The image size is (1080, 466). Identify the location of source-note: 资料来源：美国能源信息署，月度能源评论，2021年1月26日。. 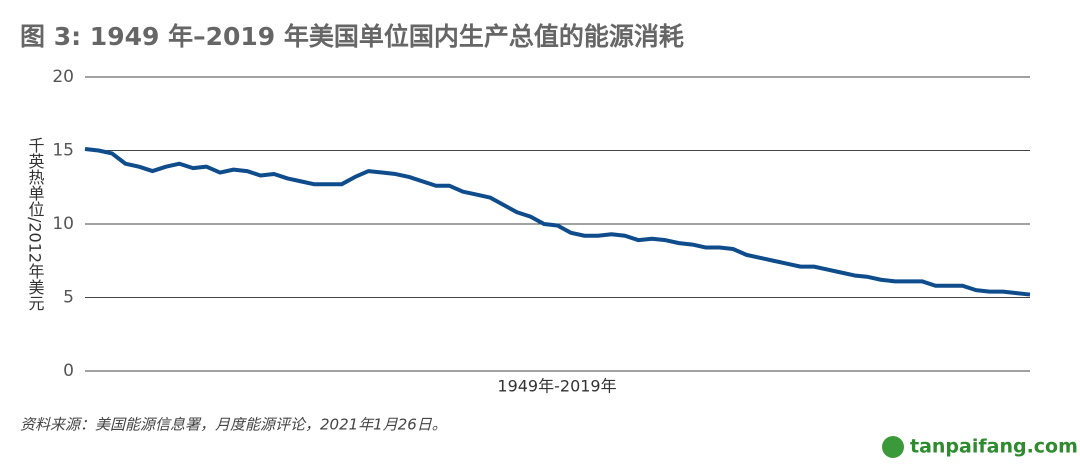
(233, 425).